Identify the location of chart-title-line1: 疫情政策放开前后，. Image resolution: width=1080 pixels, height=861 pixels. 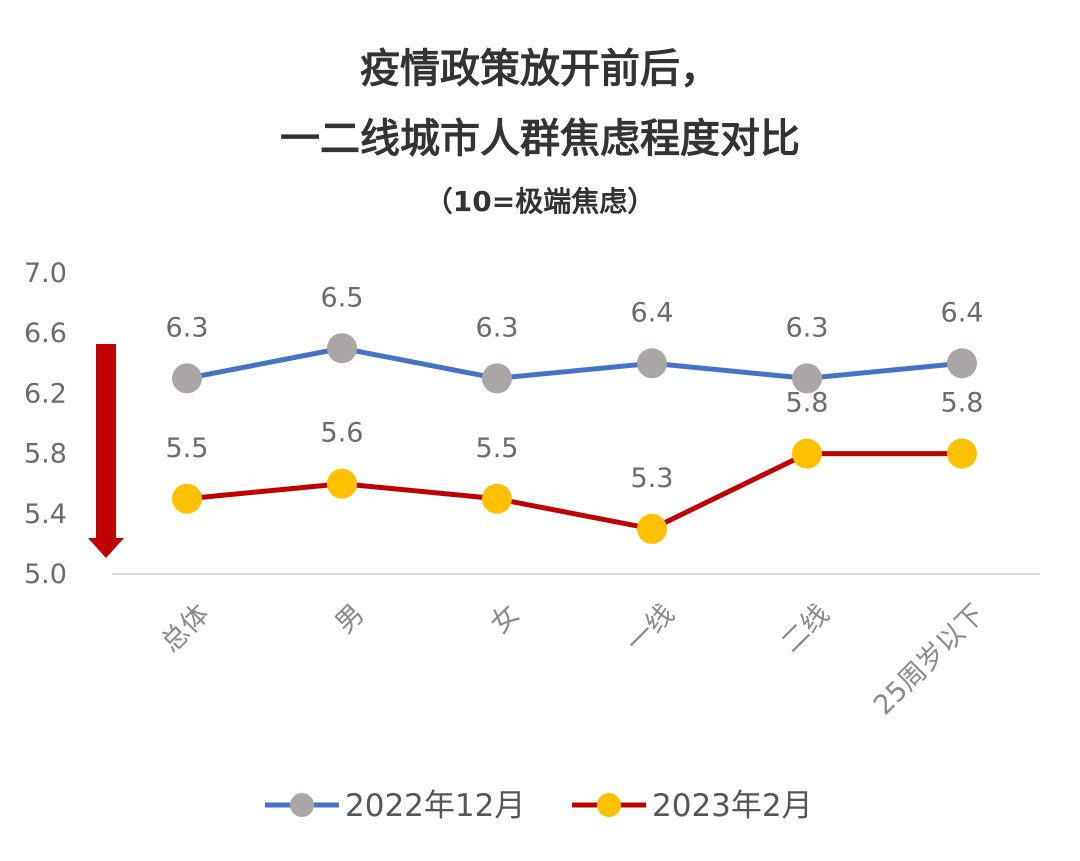
(540, 69).